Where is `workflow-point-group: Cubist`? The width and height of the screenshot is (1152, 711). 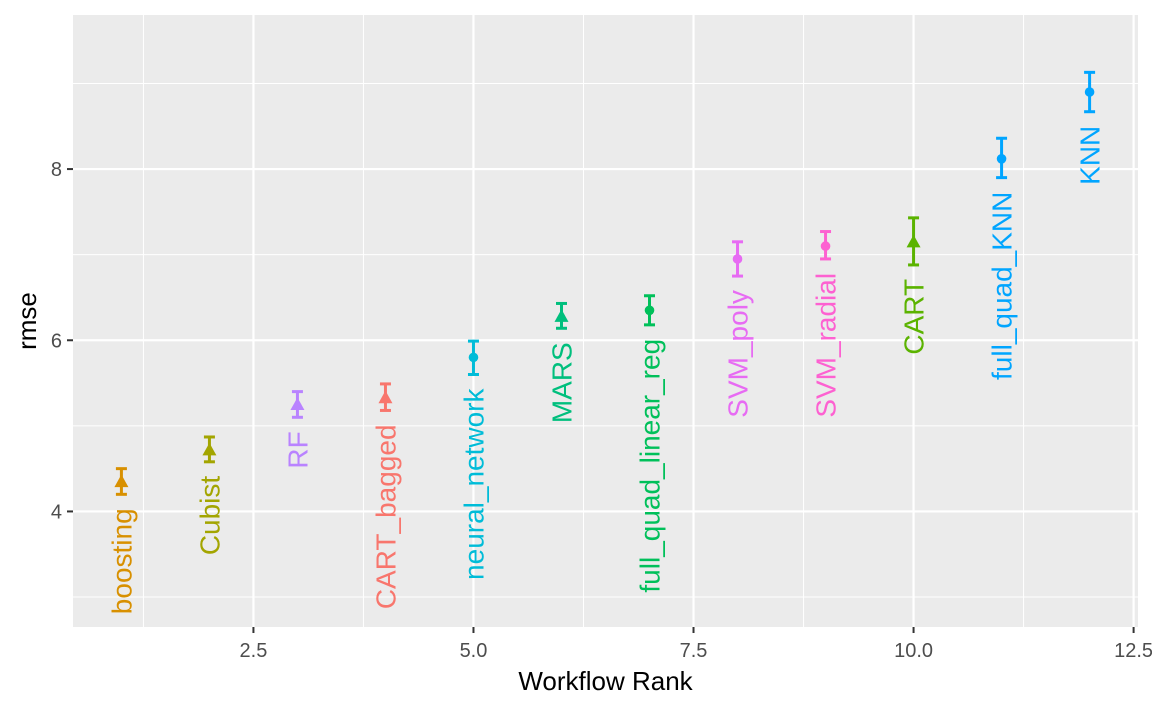 workflow-point-group: Cubist is located at coordinates (209, 495).